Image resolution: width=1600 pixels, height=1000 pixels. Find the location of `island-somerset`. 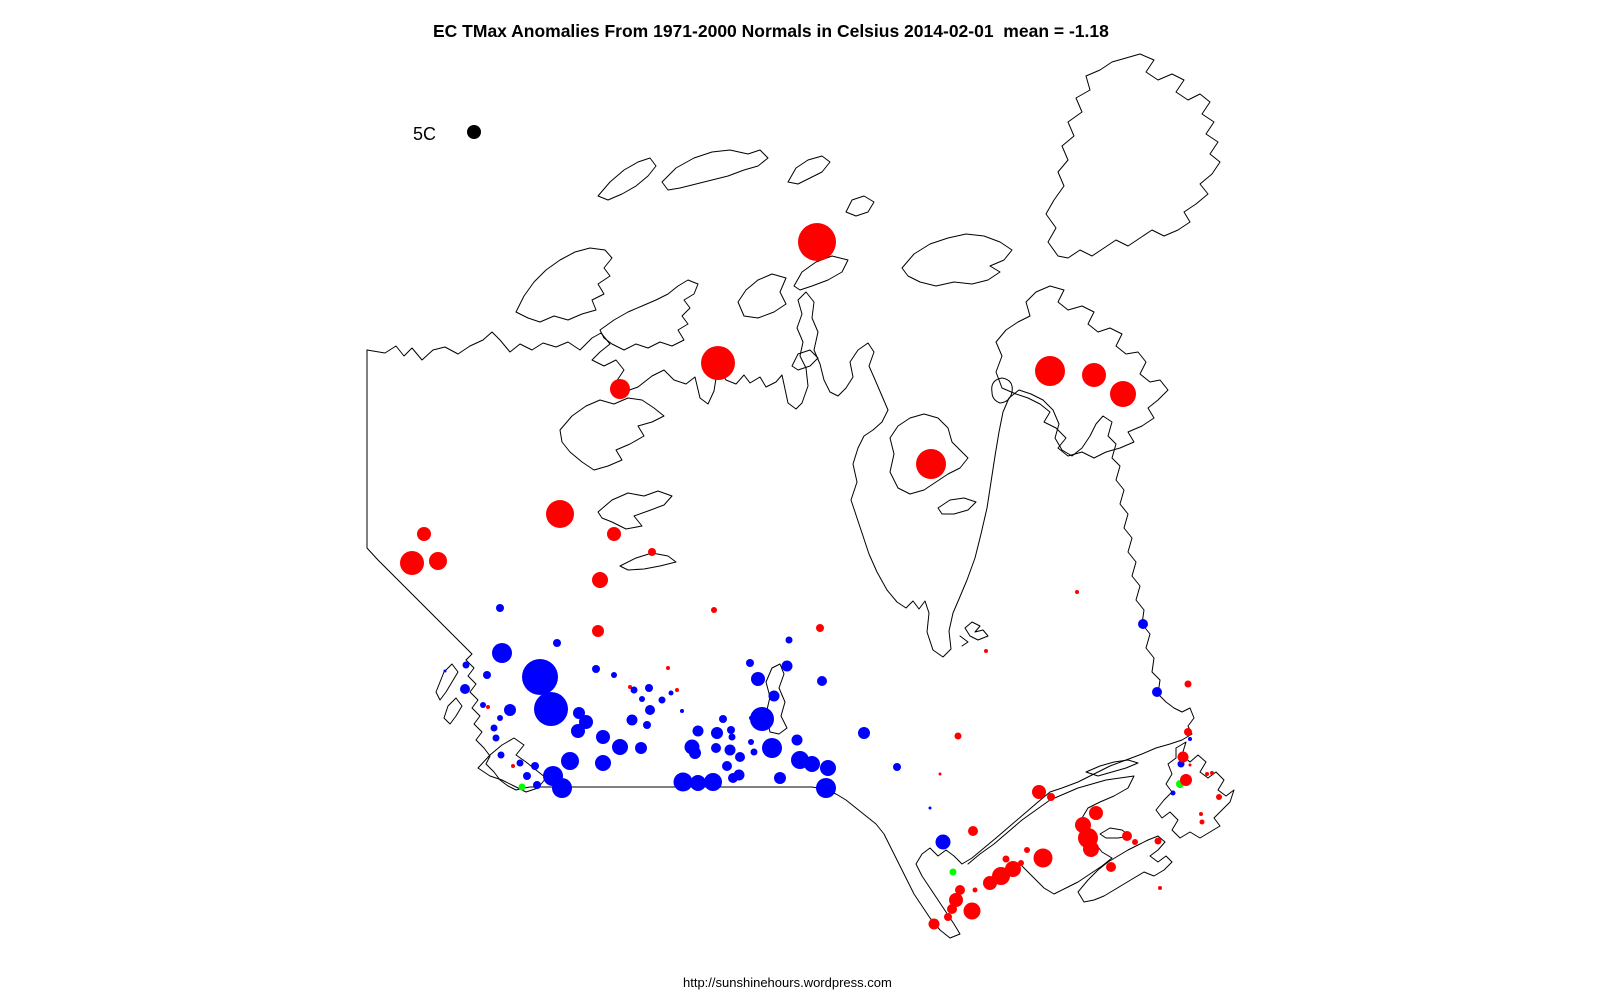

island-somerset is located at coordinates (821, 273).